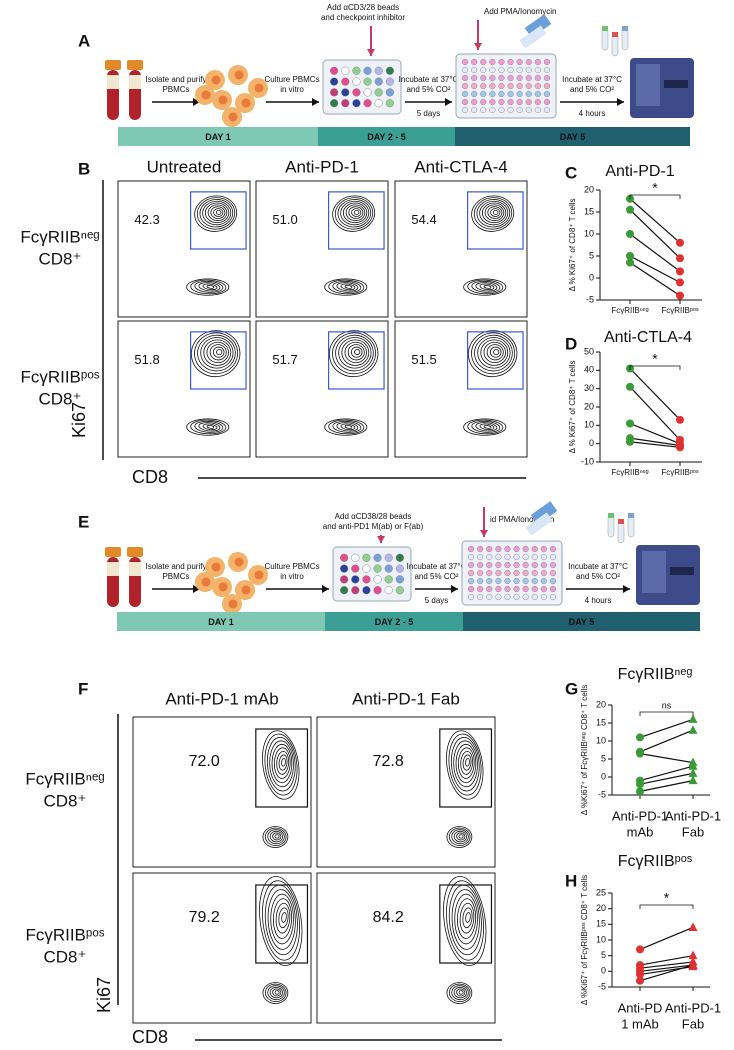 Image resolution: width=734 pixels, height=1050 pixels. Describe the element at coordinates (589, 211) in the screenshot. I see `y-tick-label: 15` at that location.